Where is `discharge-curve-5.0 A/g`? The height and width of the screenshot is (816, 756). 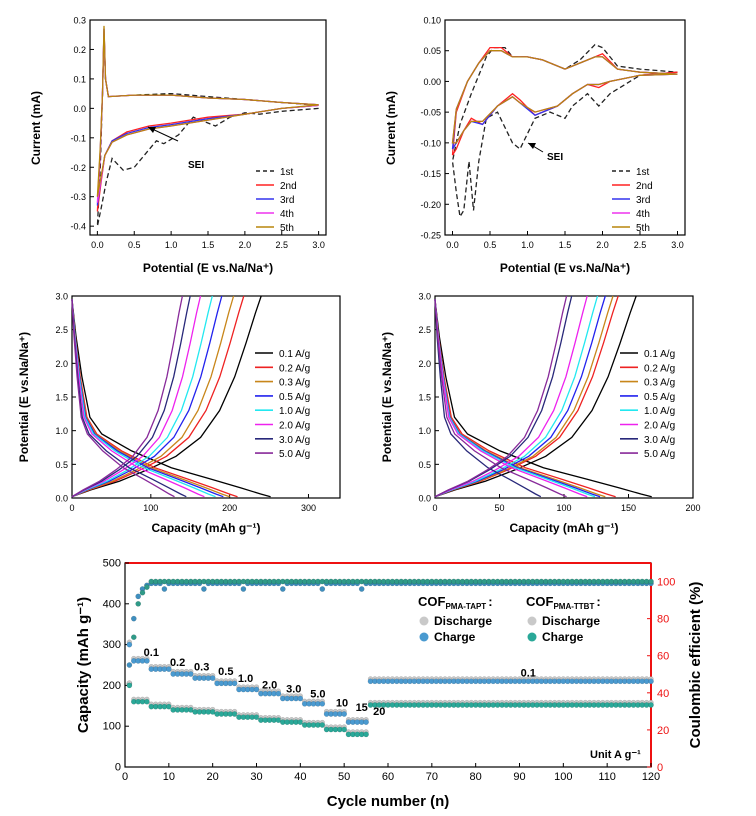 discharge-curve-5.0 A/g is located at coordinates (500, 398).